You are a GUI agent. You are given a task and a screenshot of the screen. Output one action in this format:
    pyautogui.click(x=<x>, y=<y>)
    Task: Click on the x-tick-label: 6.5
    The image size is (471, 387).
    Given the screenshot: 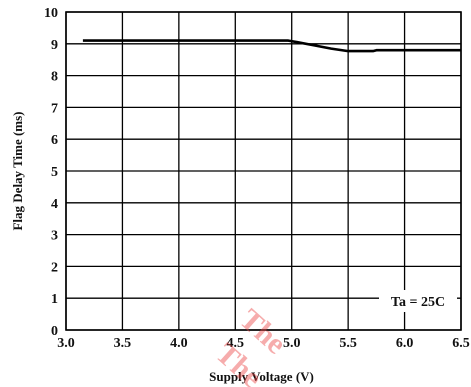 What is the action you would take?
    pyautogui.click(x=461, y=343)
    